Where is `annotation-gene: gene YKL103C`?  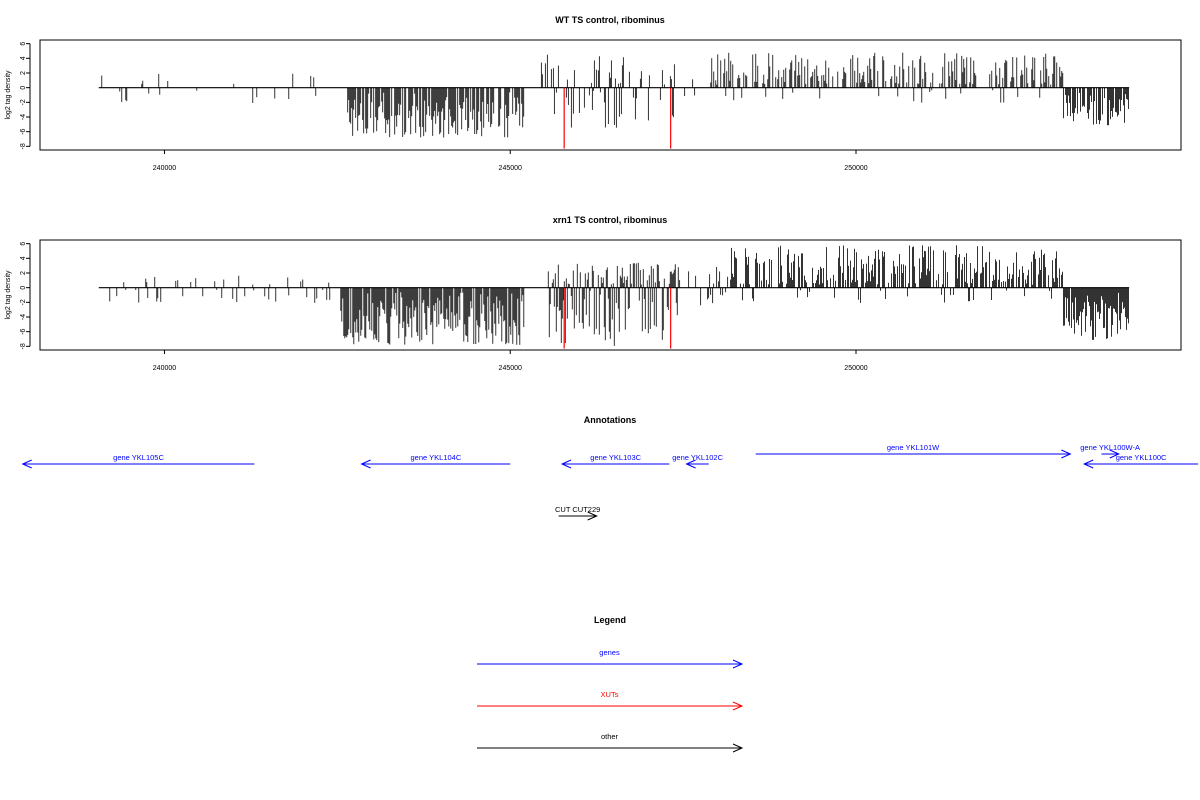
annotation-gene: gene YKL103C is located at coordinates (615, 461).